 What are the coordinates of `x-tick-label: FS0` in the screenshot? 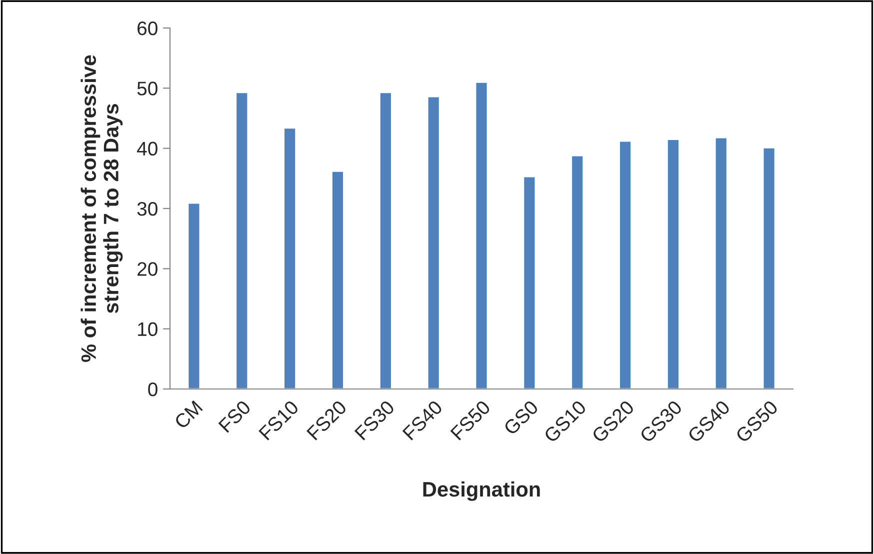 It's located at (235, 416).